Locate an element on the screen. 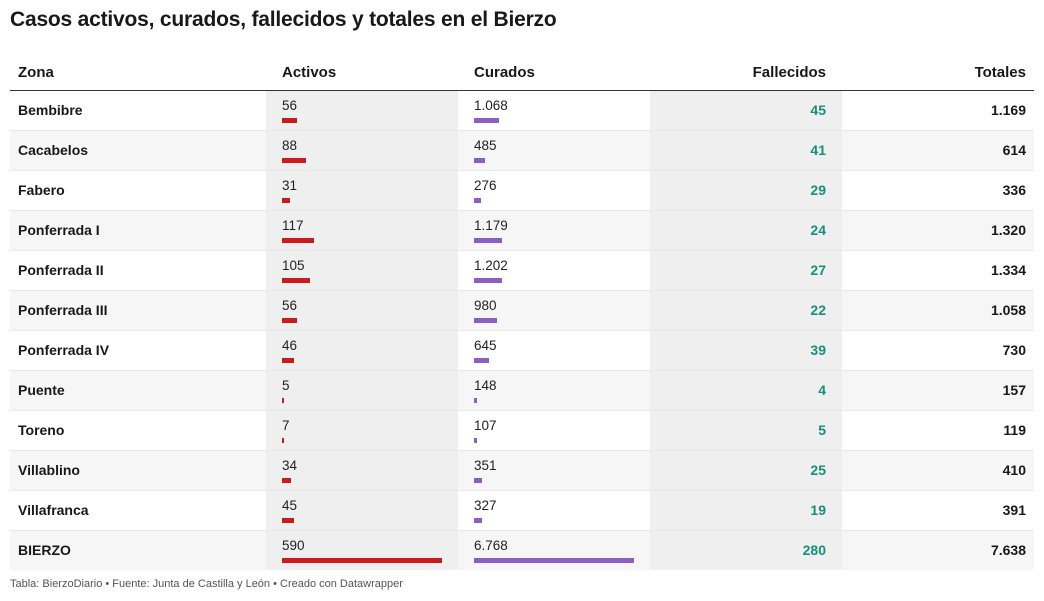 This screenshot has width=1044, height=601. activos-value: 34 is located at coordinates (290, 465).